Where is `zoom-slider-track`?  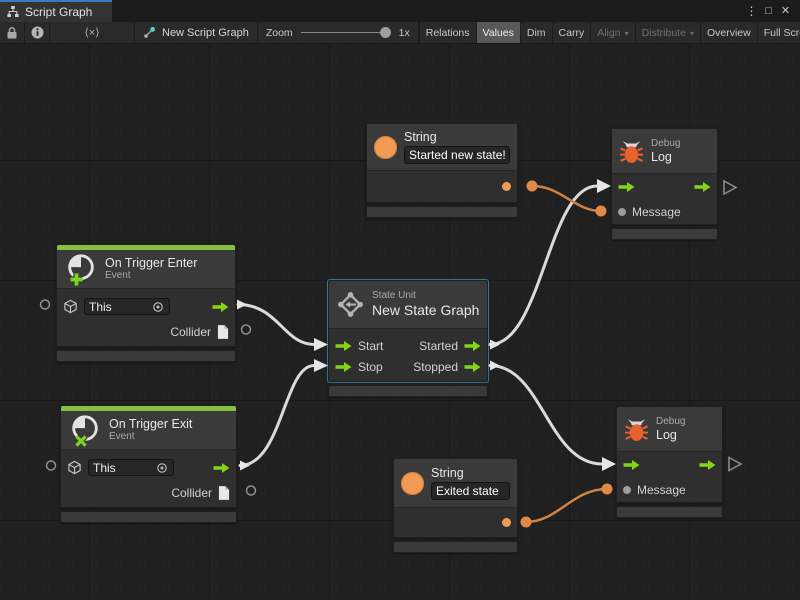
zoom-slider-track is located at coordinates (341, 32).